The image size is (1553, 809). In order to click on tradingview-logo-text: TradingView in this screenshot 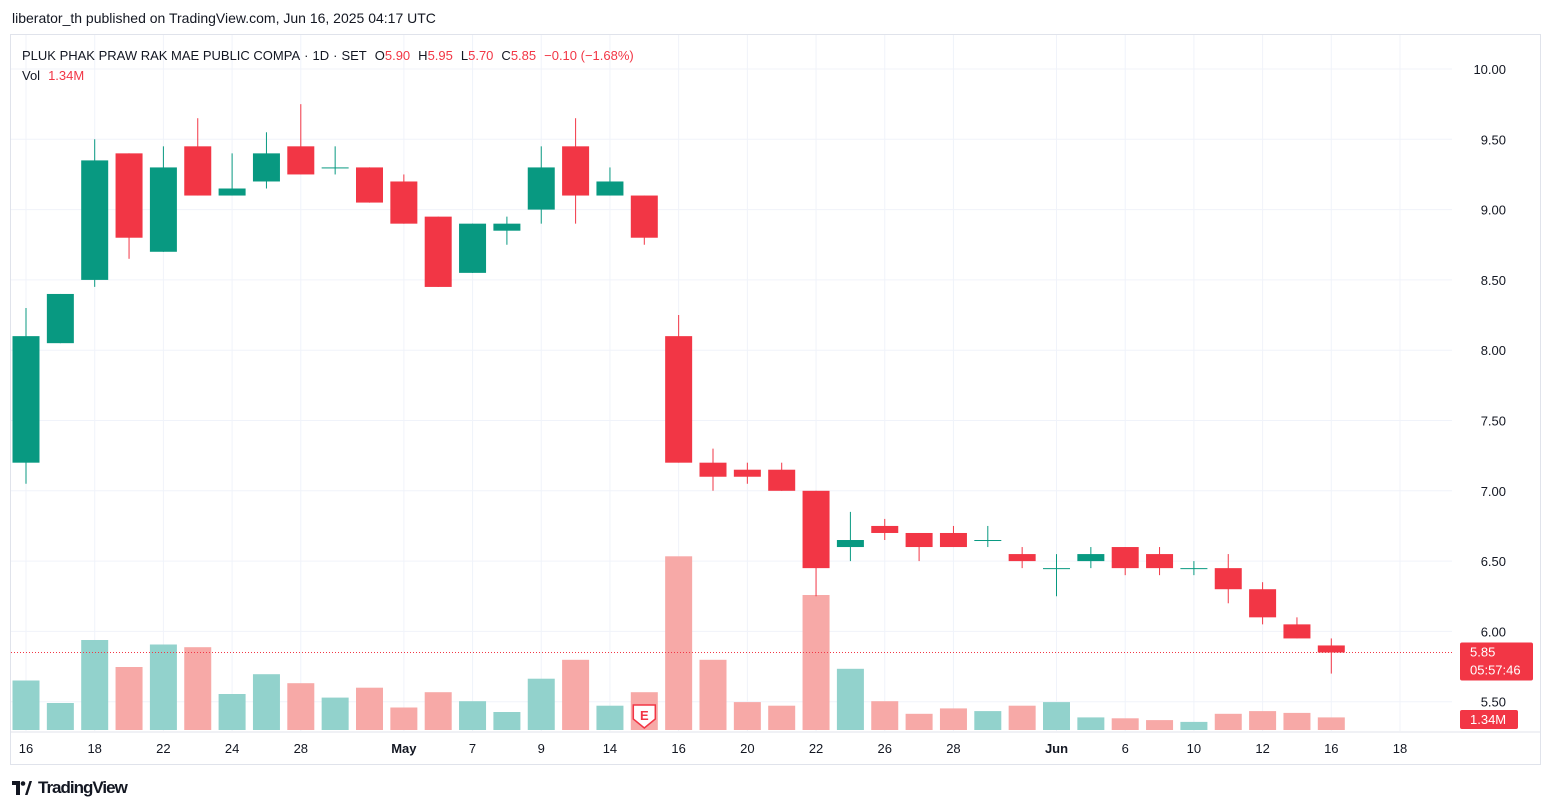, I will do `click(83, 787)`.